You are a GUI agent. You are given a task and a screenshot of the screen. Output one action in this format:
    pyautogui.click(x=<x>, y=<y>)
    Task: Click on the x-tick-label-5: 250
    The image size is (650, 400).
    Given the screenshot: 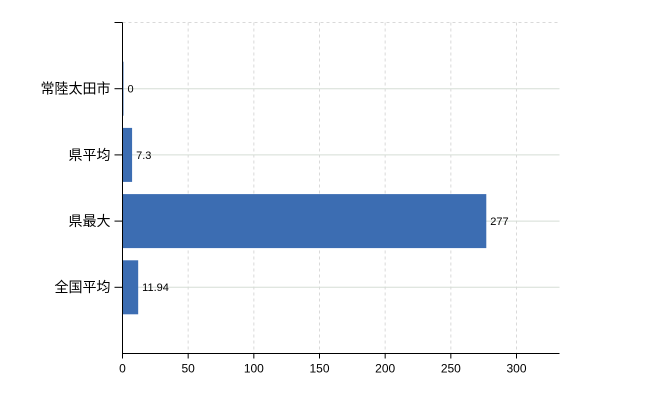 What is the action you would take?
    pyautogui.click(x=451, y=369)
    